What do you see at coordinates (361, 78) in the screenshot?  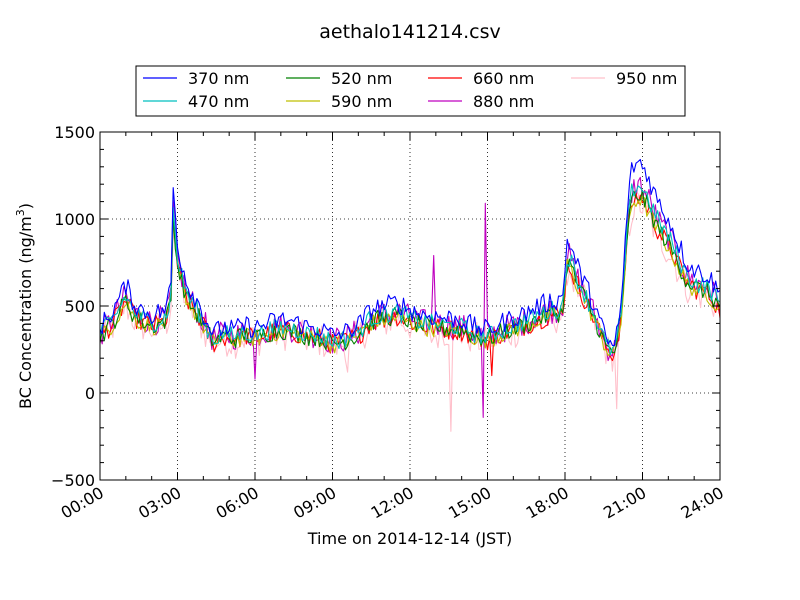 I see `legend-label: 520 nm` at bounding box center [361, 78].